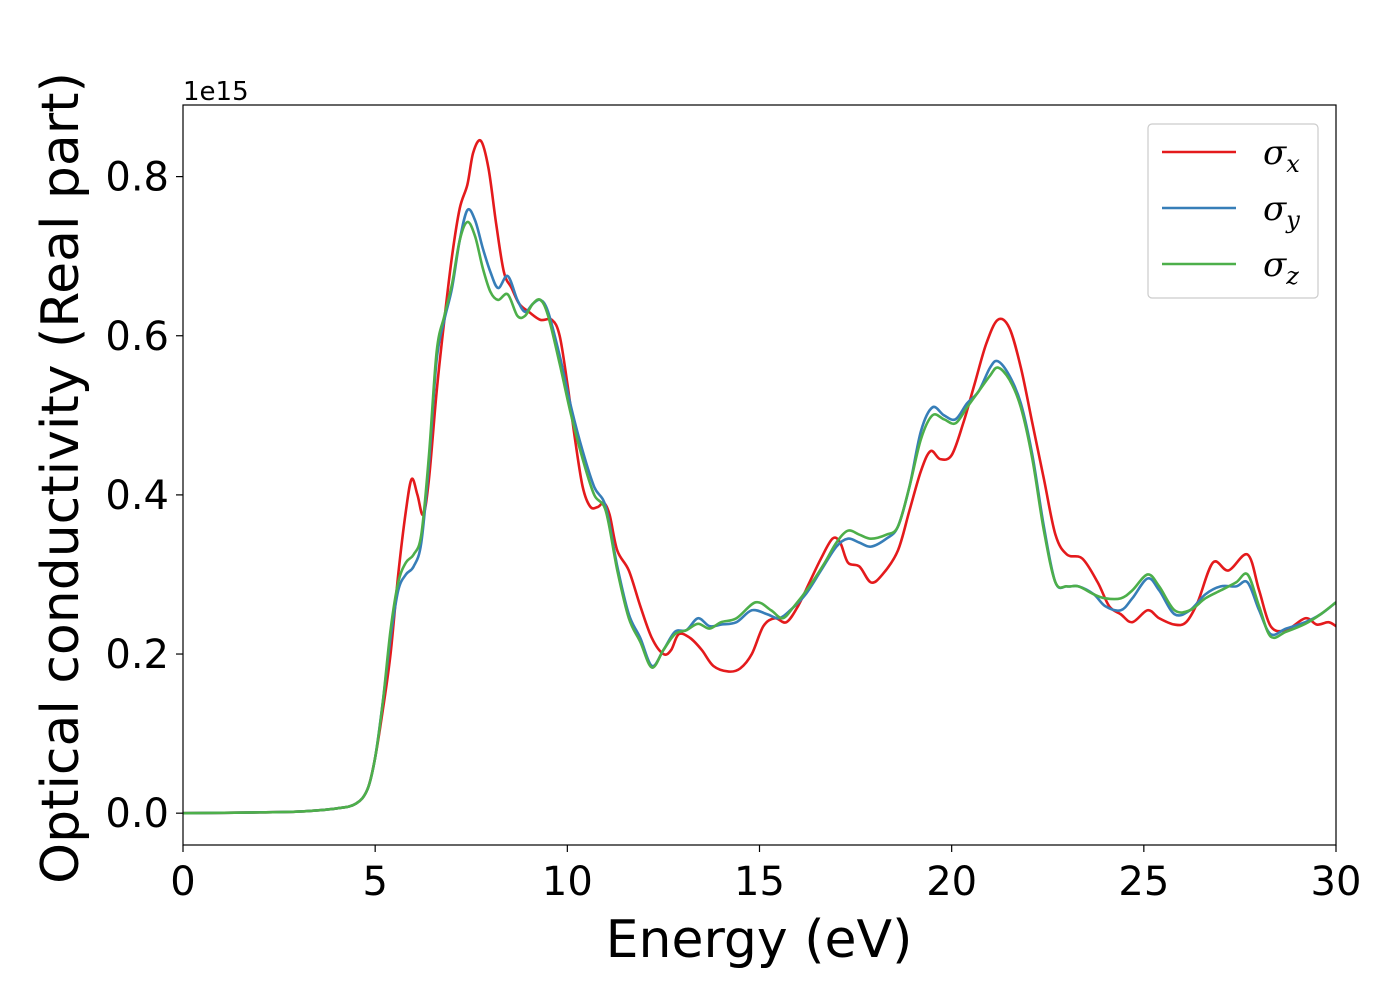 The height and width of the screenshot is (1000, 1400). What do you see at coordinates (137, 655) in the screenshot?
I see `y-tick-label: 0.2` at bounding box center [137, 655].